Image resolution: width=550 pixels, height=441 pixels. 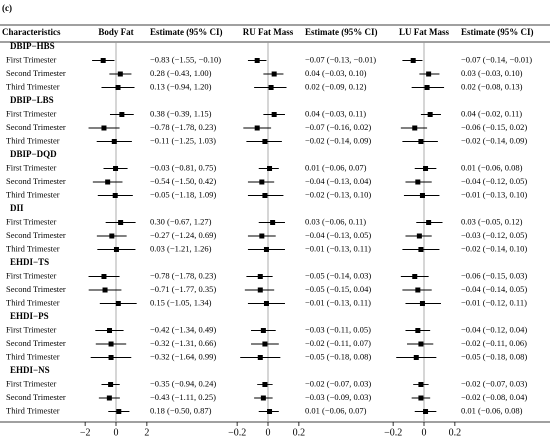 I want to click on panel-title: Body Fat, so click(x=115, y=32).